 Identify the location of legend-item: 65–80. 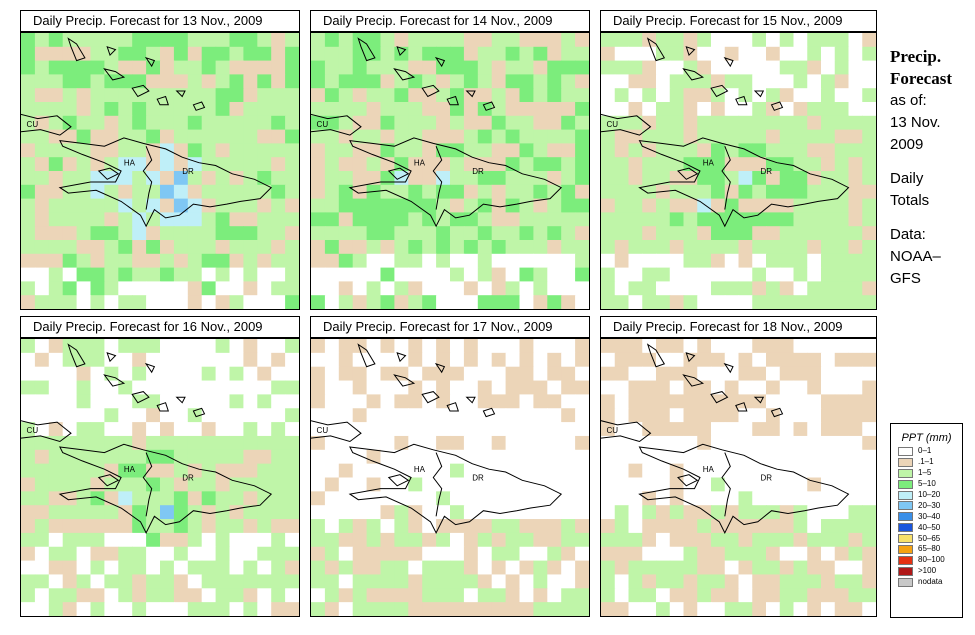
(926, 549).